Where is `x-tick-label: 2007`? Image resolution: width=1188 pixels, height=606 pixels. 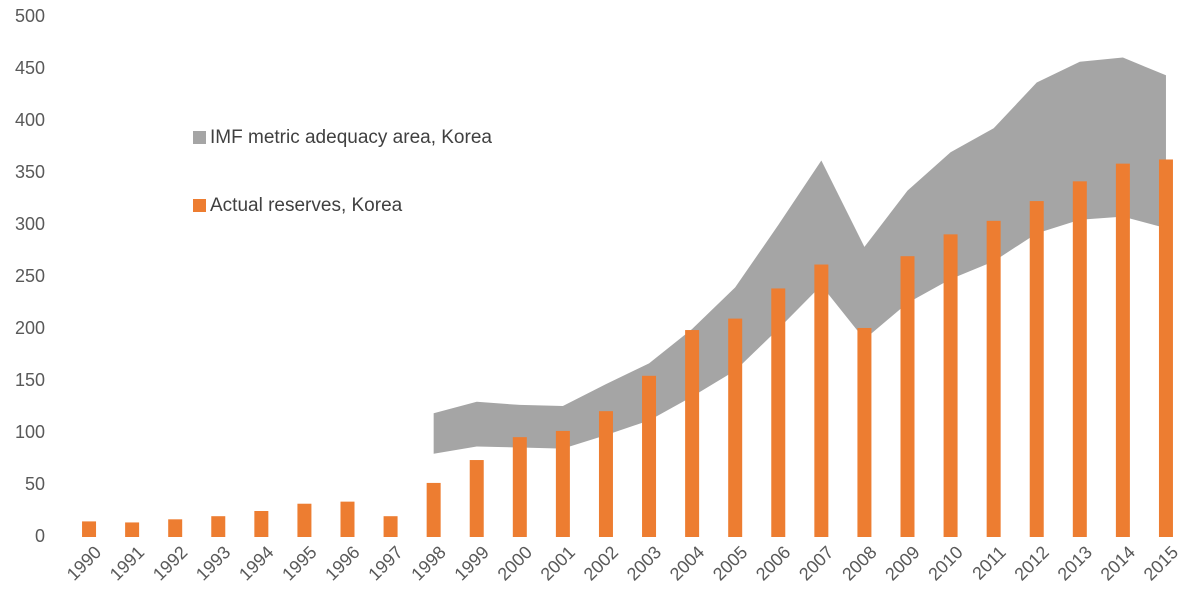 x-tick-label: 2007 is located at coordinates (816, 563).